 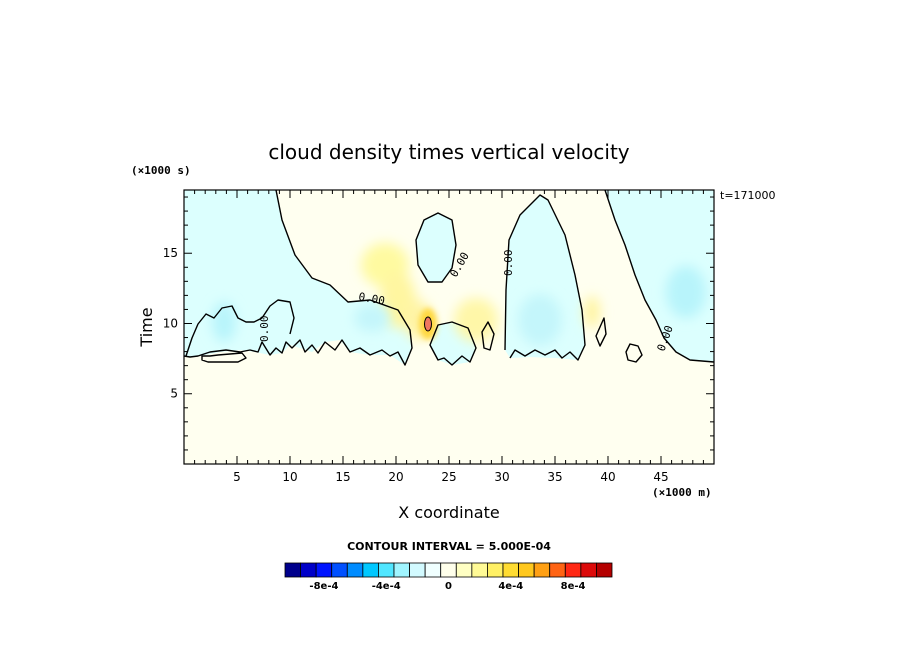 I want to click on x-tick-label: 25, so click(x=448, y=477).